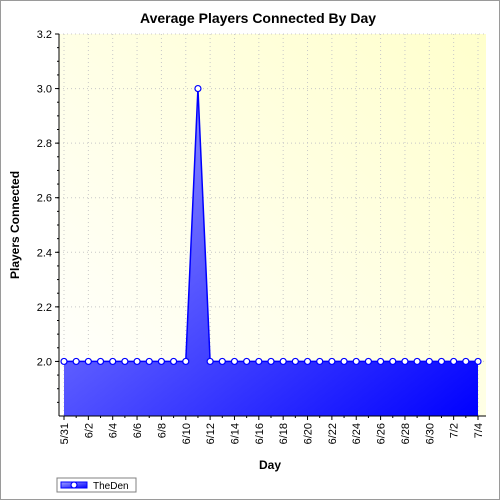 This screenshot has width=500, height=500. What do you see at coordinates (89, 430) in the screenshot?
I see `x-tick-label: 6/2` at bounding box center [89, 430].